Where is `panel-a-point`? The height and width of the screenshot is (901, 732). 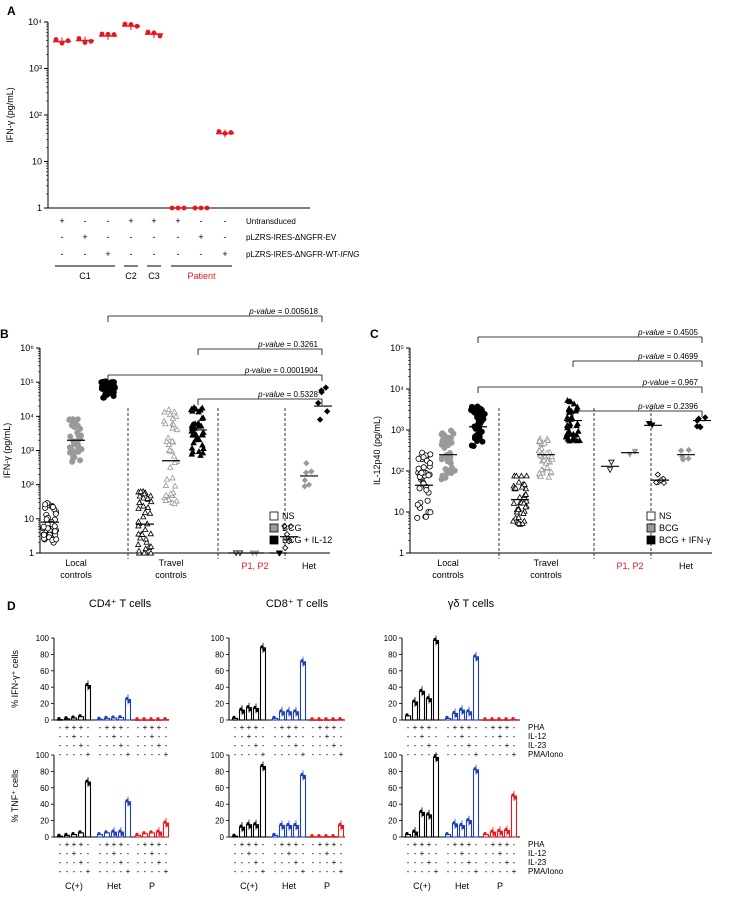
panel-a-point is located at coordinates (125, 24).